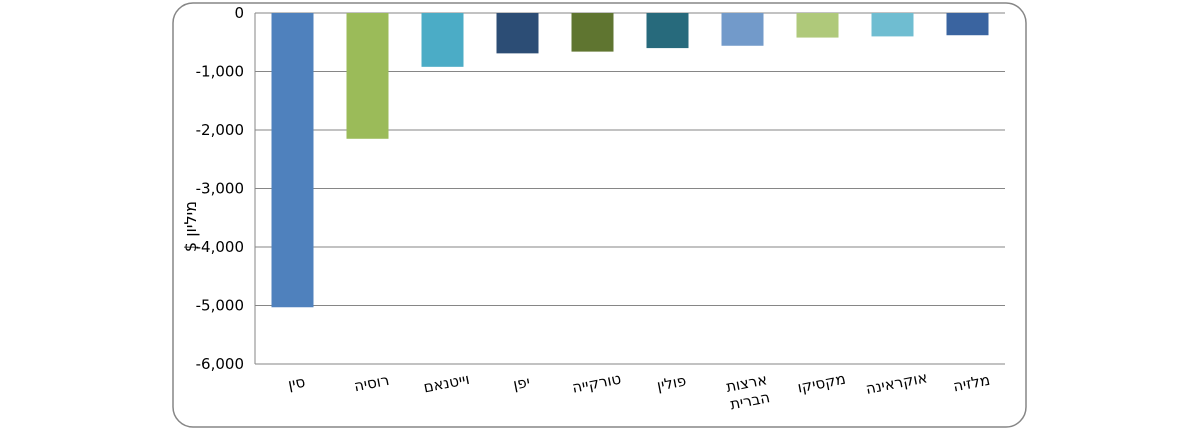  Describe the element at coordinates (239, 13) in the screenshot. I see `y-tick-label: 0` at that location.